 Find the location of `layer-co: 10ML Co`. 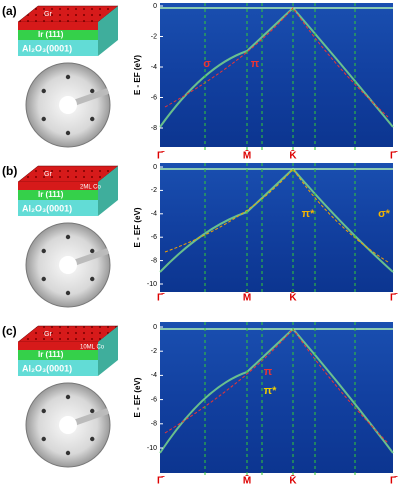

layer-co: 10ML Co is located at coordinates (92, 348).